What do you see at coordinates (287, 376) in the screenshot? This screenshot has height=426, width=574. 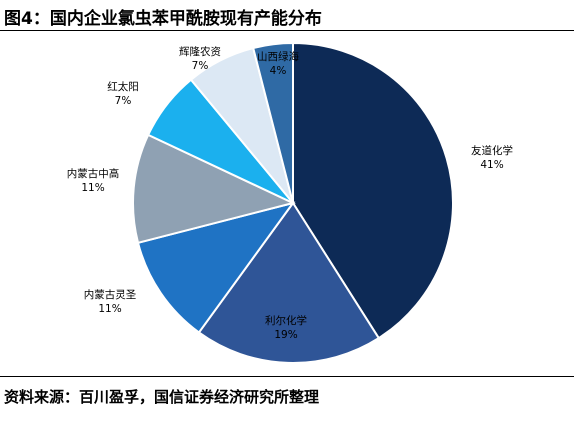 I see `source-rule` at bounding box center [287, 376].